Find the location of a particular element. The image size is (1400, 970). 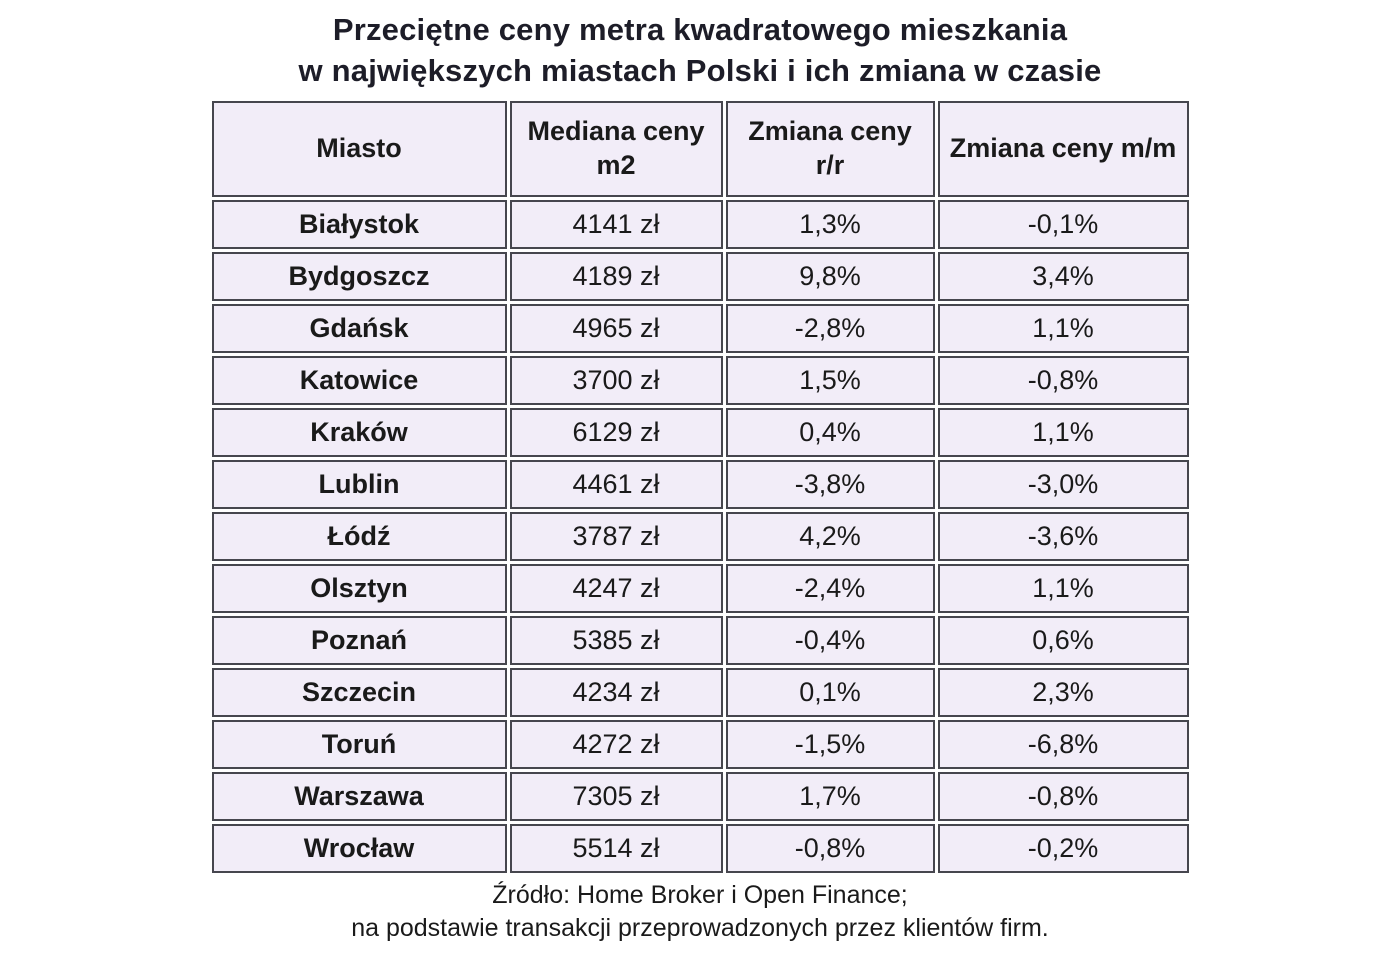

value-cell: 0,1% is located at coordinates (830, 692).